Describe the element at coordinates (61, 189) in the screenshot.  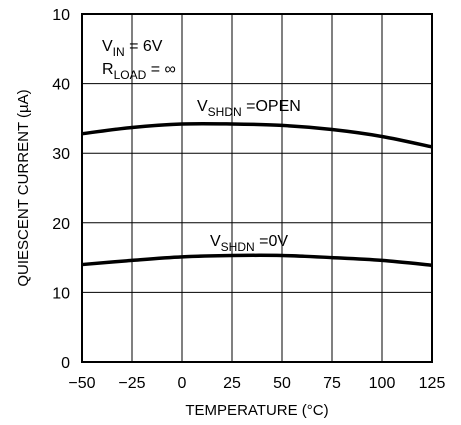
I see `y-tick-labels: 0 10 20 30 40 10` at that location.